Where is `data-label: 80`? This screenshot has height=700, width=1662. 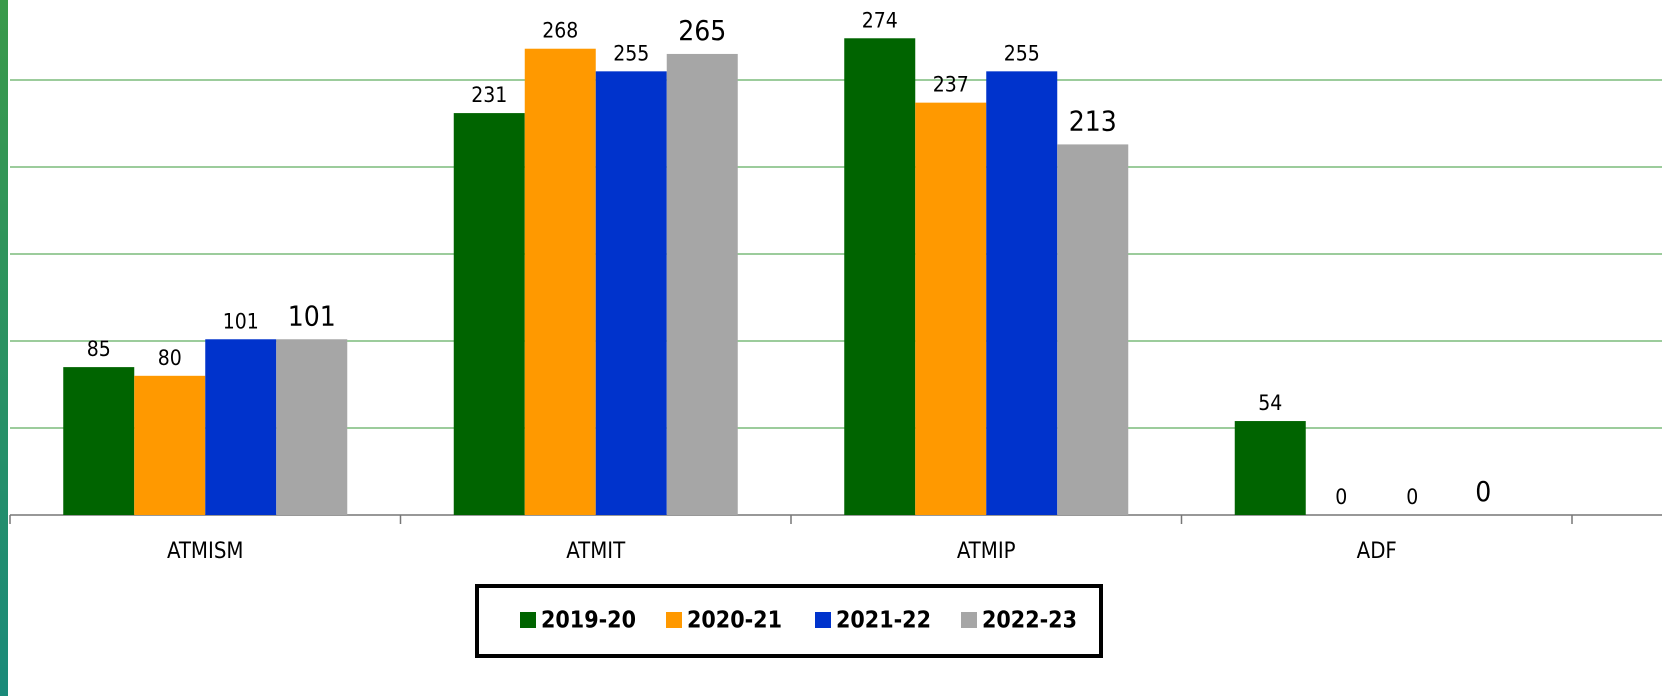
data-label: 80 is located at coordinates (170, 358).